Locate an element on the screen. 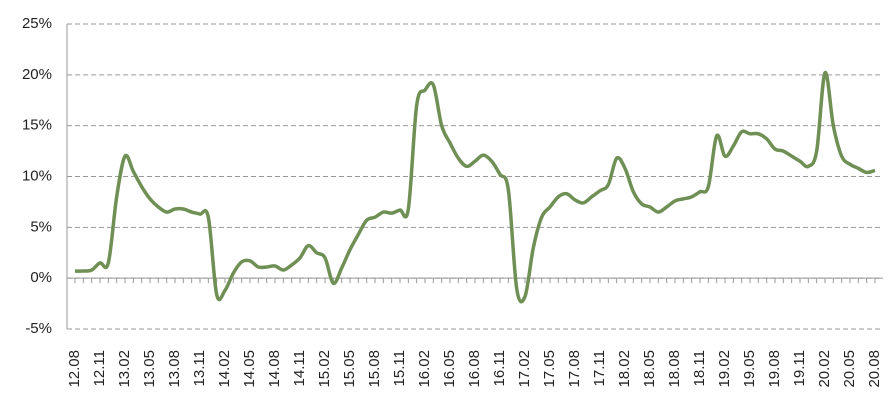 The image size is (896, 412). x-tick-label: 13.11 is located at coordinates (199, 368).